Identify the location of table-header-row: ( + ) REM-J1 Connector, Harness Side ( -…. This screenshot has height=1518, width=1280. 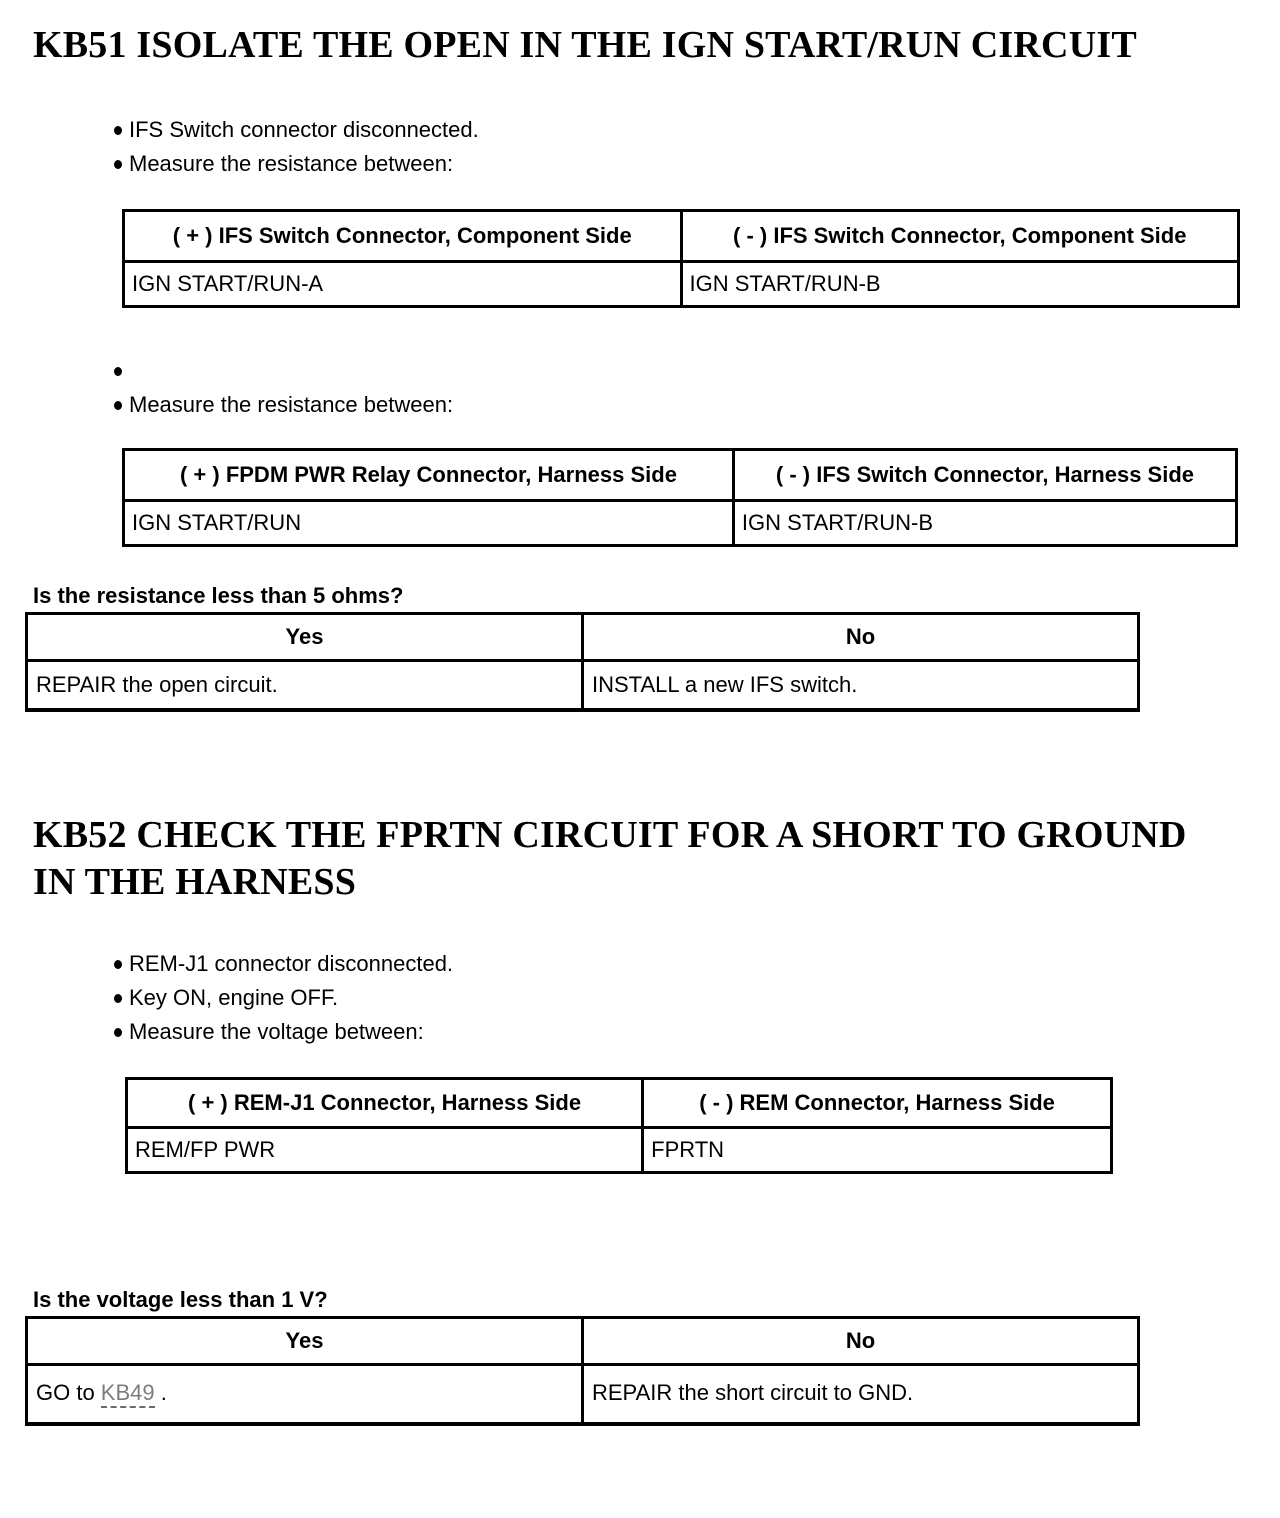
(618, 1103).